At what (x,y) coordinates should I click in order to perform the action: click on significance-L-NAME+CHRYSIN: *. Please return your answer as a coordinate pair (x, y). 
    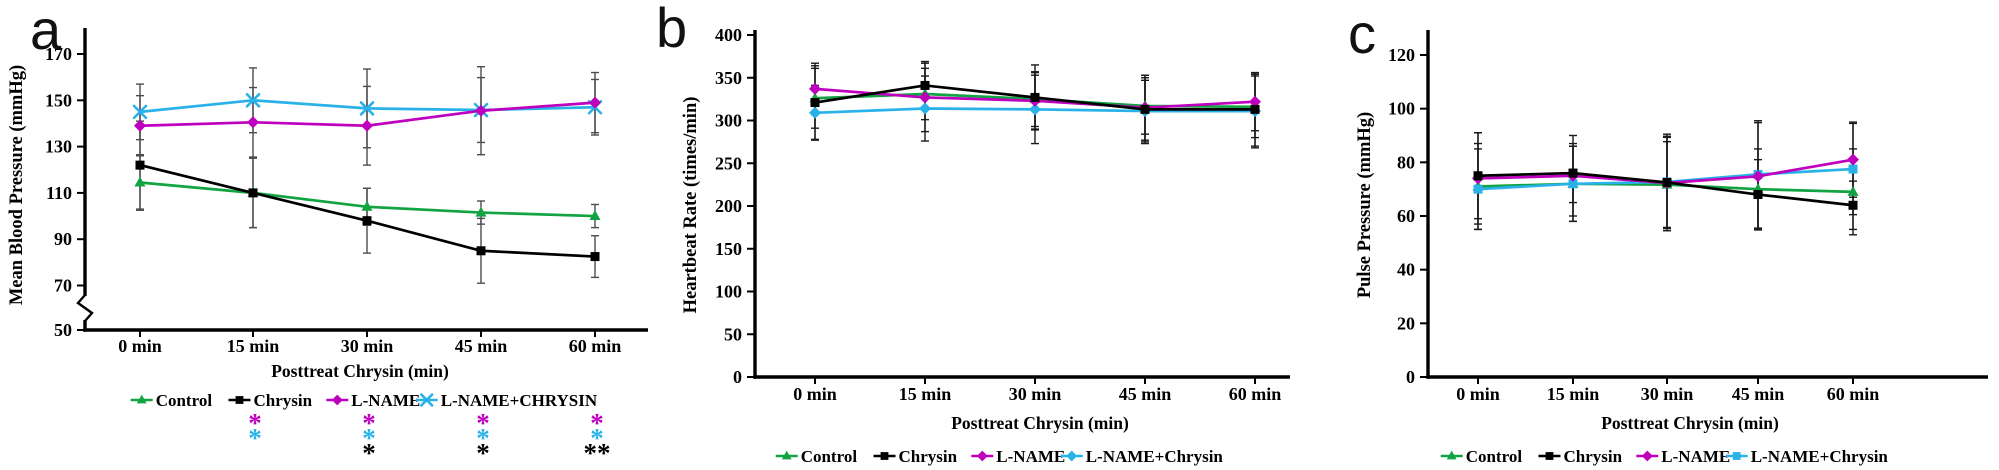
    Looking at the image, I should click on (369, 438).